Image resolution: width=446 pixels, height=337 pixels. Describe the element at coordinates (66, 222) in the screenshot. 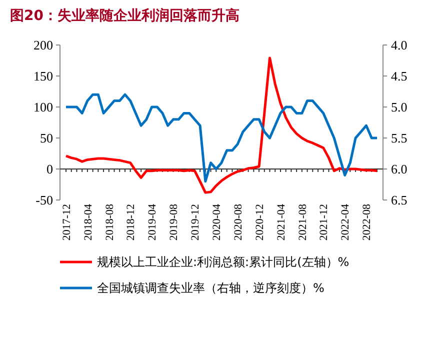

I see `x-tick-label: 2017-12` at that location.